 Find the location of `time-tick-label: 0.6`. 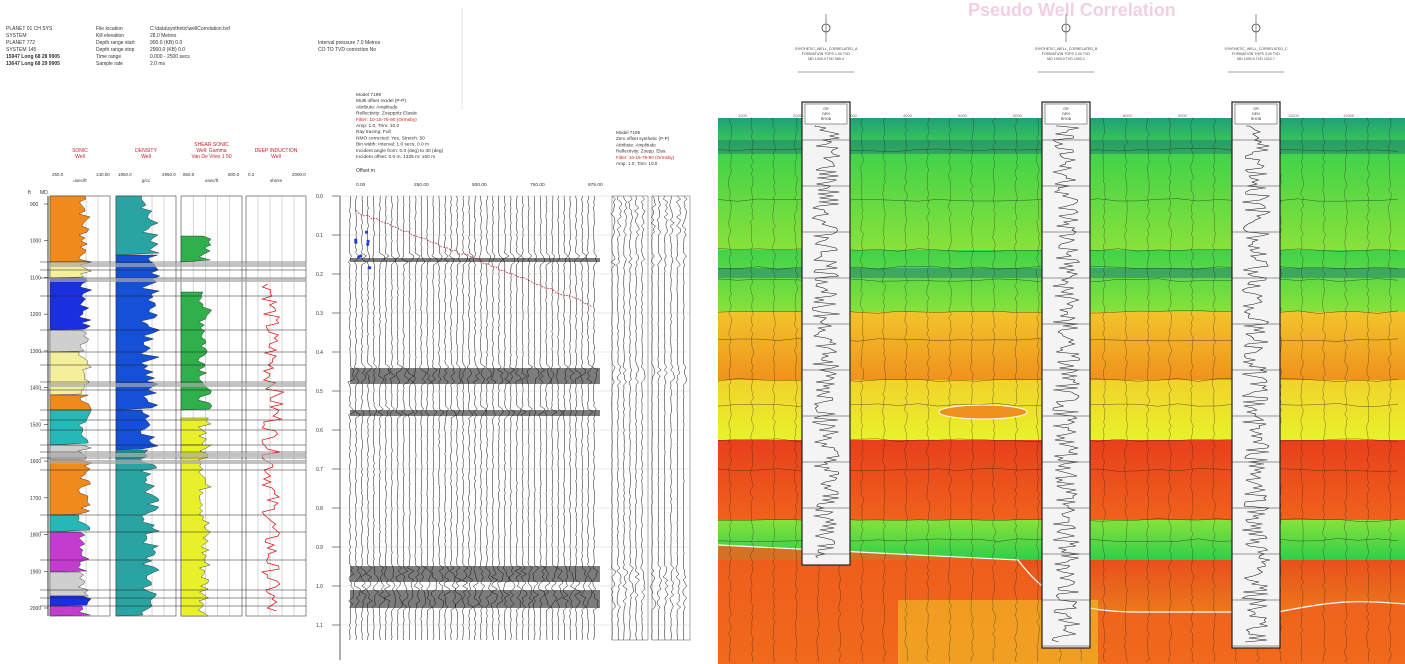

time-tick-label: 0.6 is located at coordinates (319, 431).